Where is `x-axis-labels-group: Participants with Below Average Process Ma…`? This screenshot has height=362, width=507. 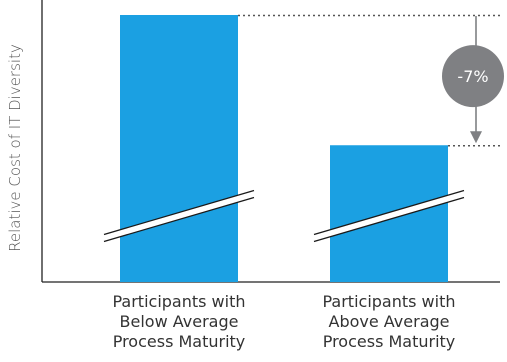 x-axis-labels-group: Participants with Below Average Process Ma… is located at coordinates (283, 321).